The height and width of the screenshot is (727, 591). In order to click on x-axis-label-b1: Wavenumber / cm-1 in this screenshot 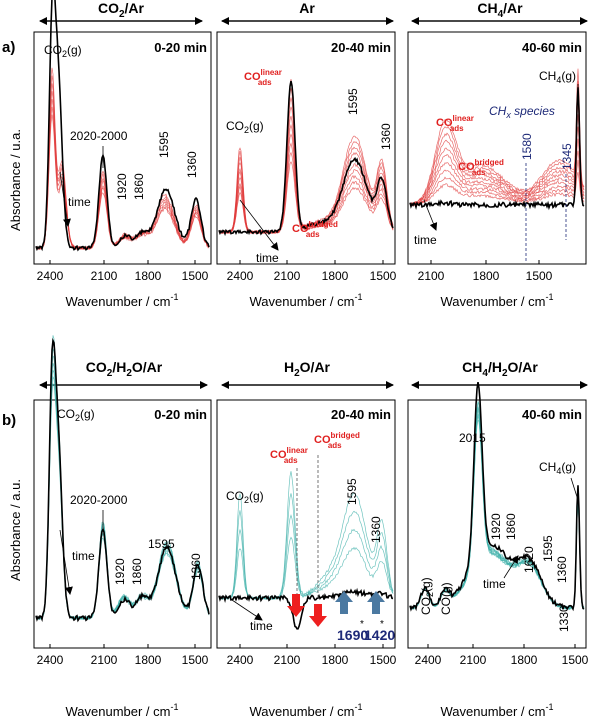, I will do `click(121, 710)`.